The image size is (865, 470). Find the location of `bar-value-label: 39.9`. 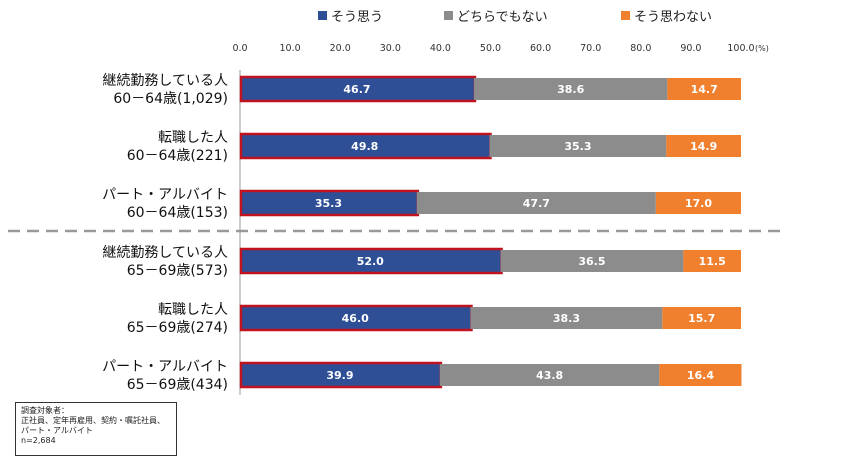

bar-value-label: 39.9 is located at coordinates (339, 375).